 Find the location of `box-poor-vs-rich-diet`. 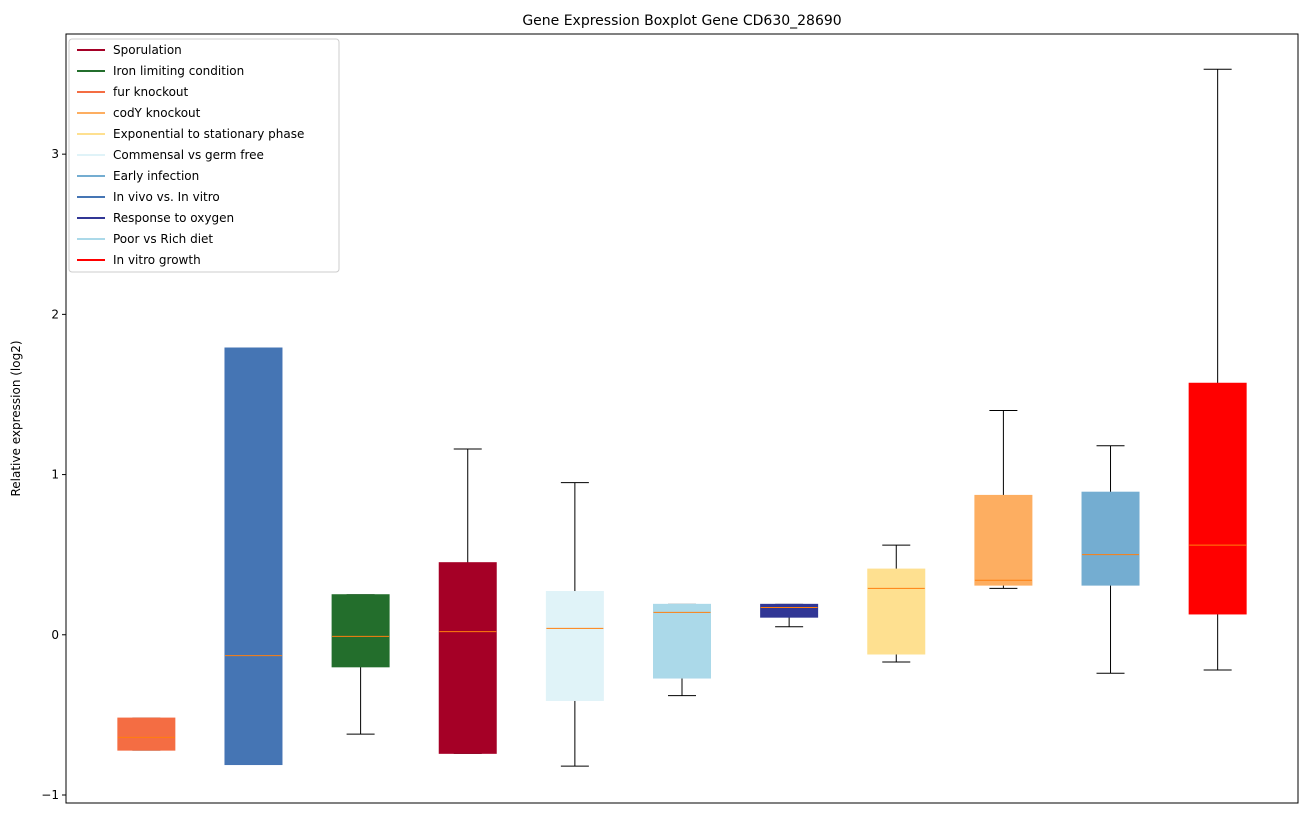

box-poor-vs-rich-diet is located at coordinates (682, 650).